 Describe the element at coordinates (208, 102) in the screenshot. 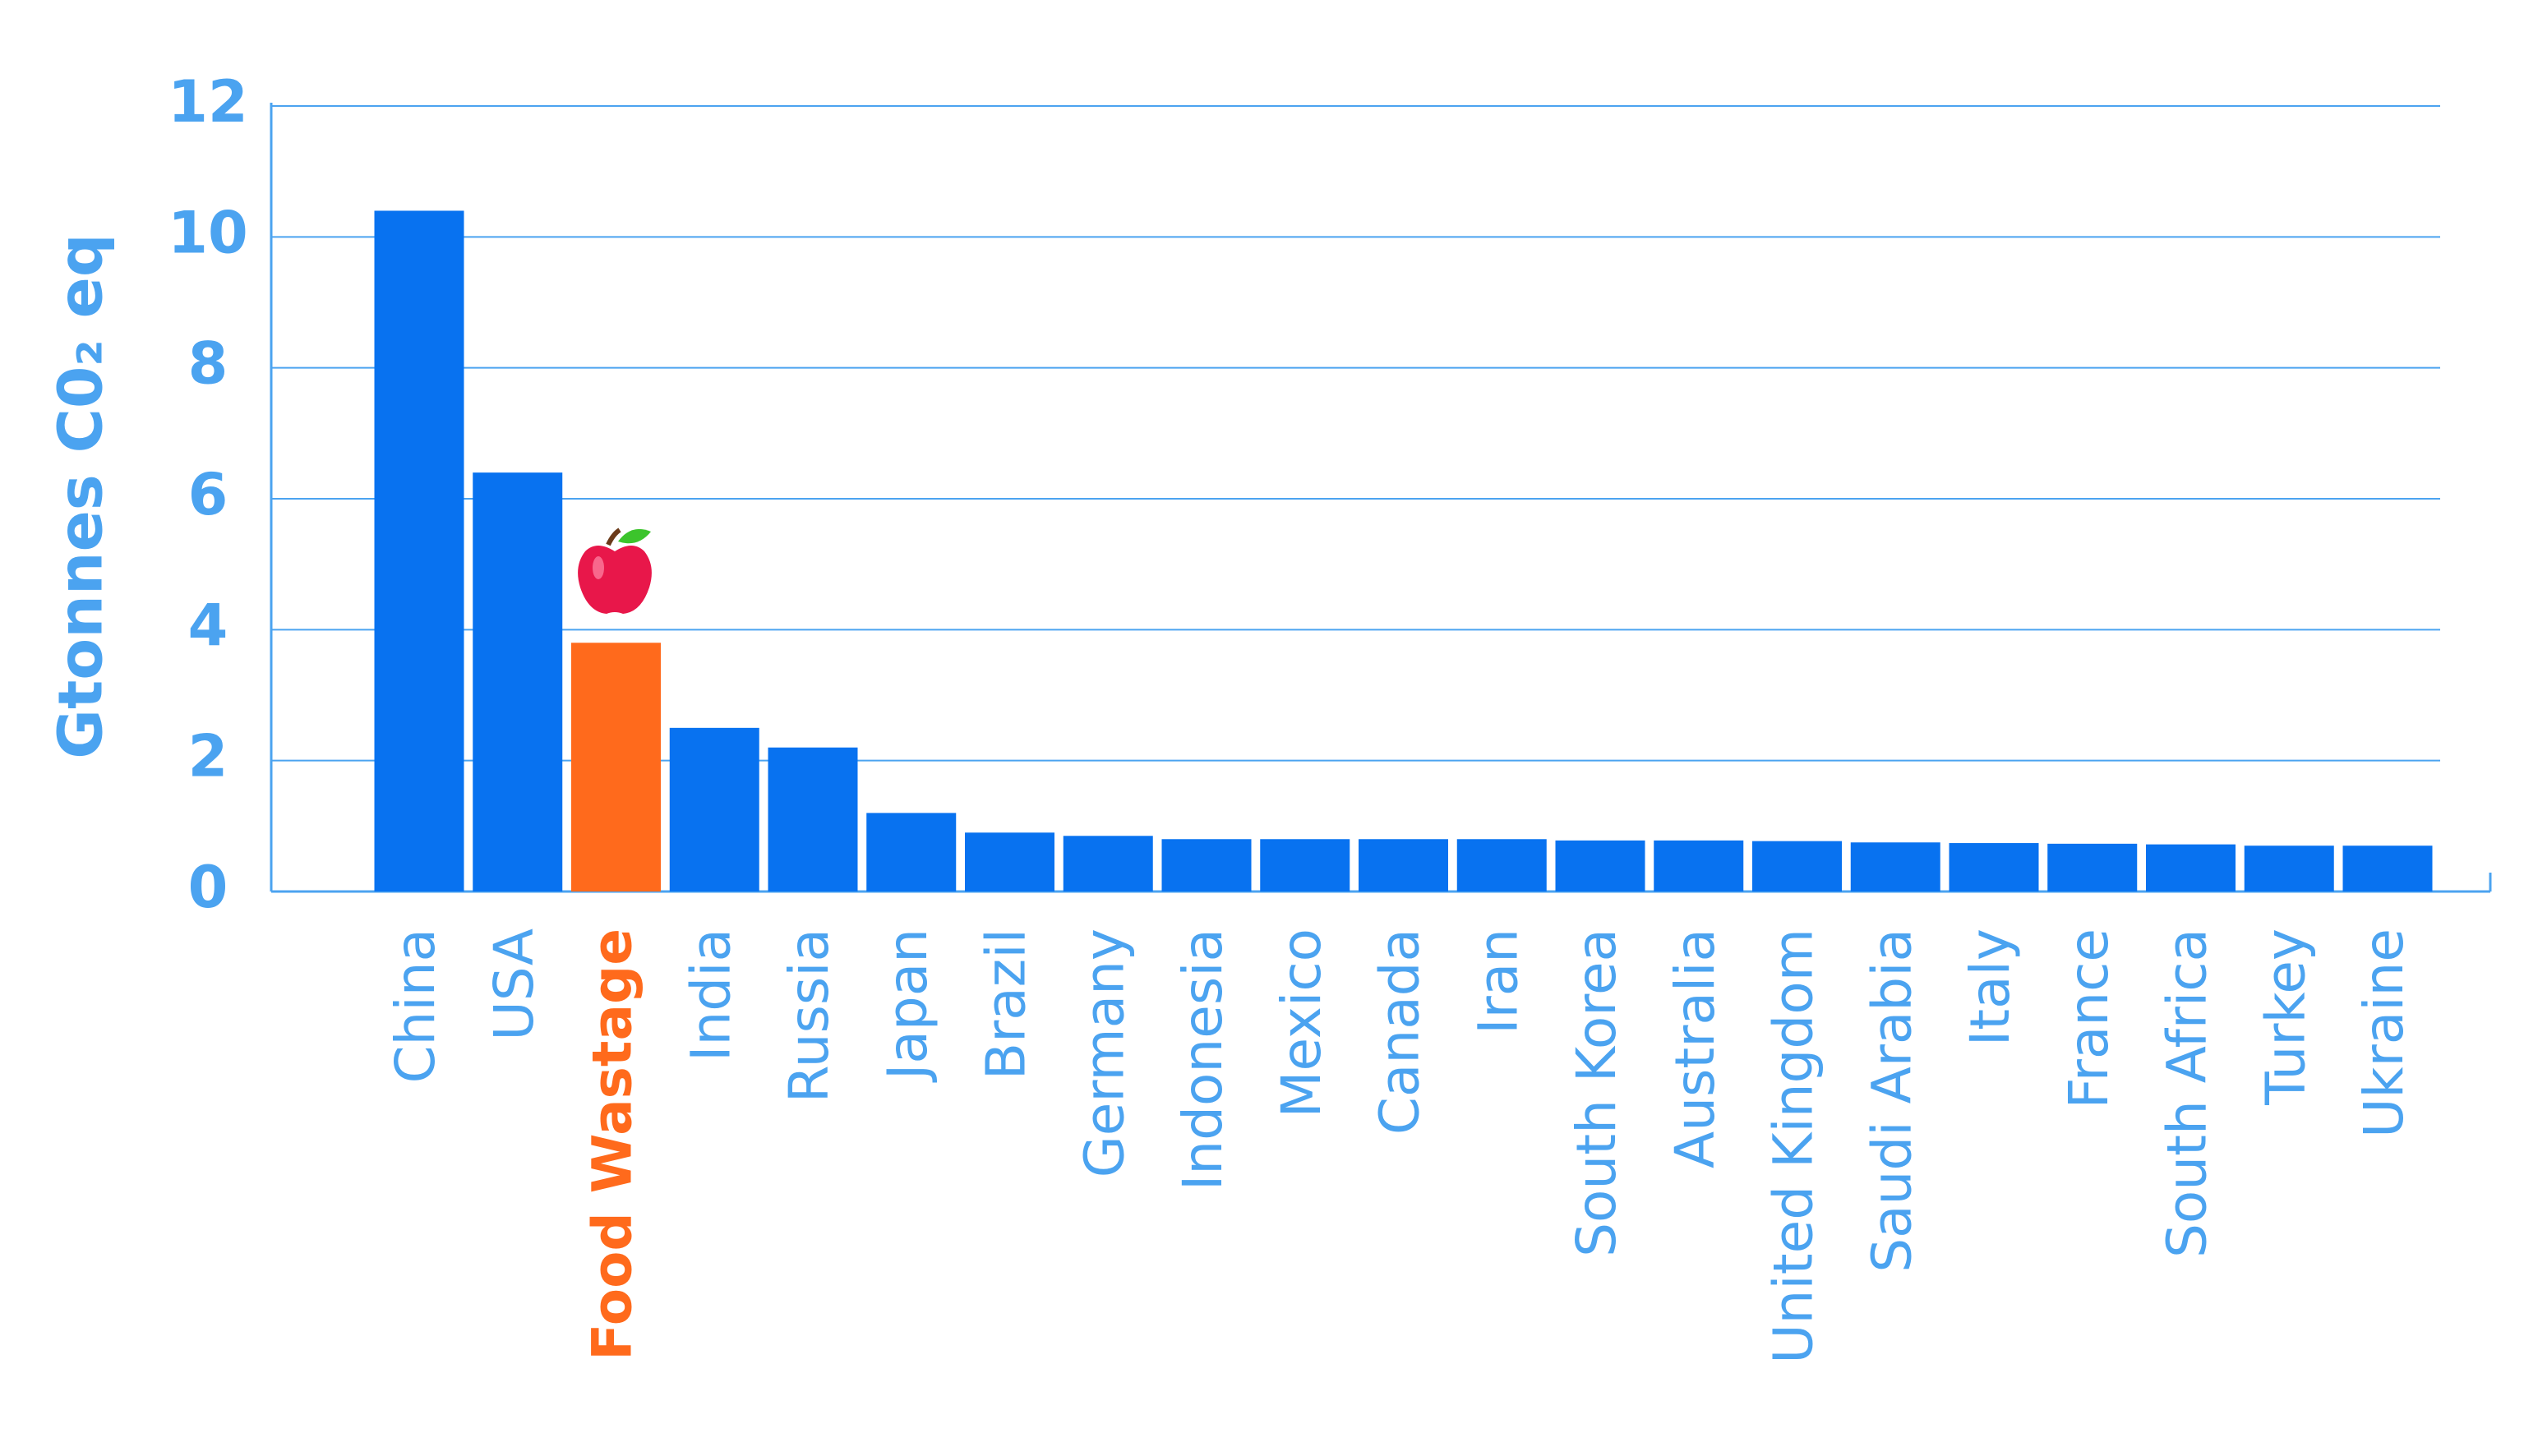

I see `y-tick-label: 12` at that location.